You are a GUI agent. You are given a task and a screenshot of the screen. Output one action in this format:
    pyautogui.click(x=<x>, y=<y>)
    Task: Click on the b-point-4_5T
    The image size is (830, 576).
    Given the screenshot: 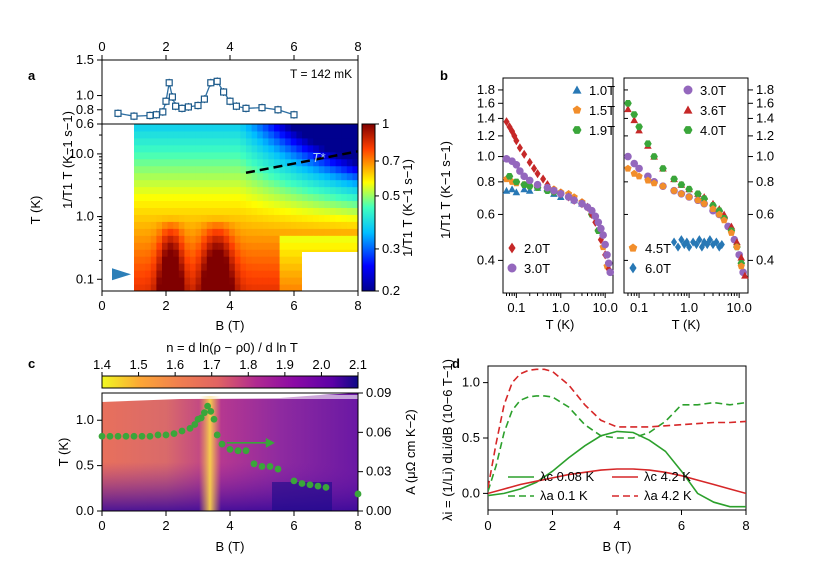 What is the action you would take?
    pyautogui.click(x=741, y=266)
    